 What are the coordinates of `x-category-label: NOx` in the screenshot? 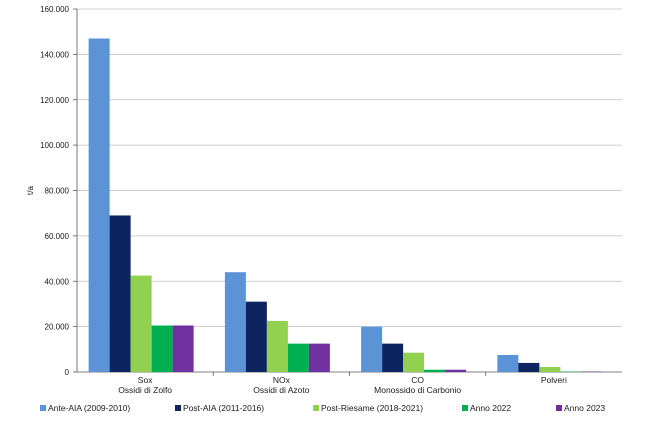 It's located at (282, 380).